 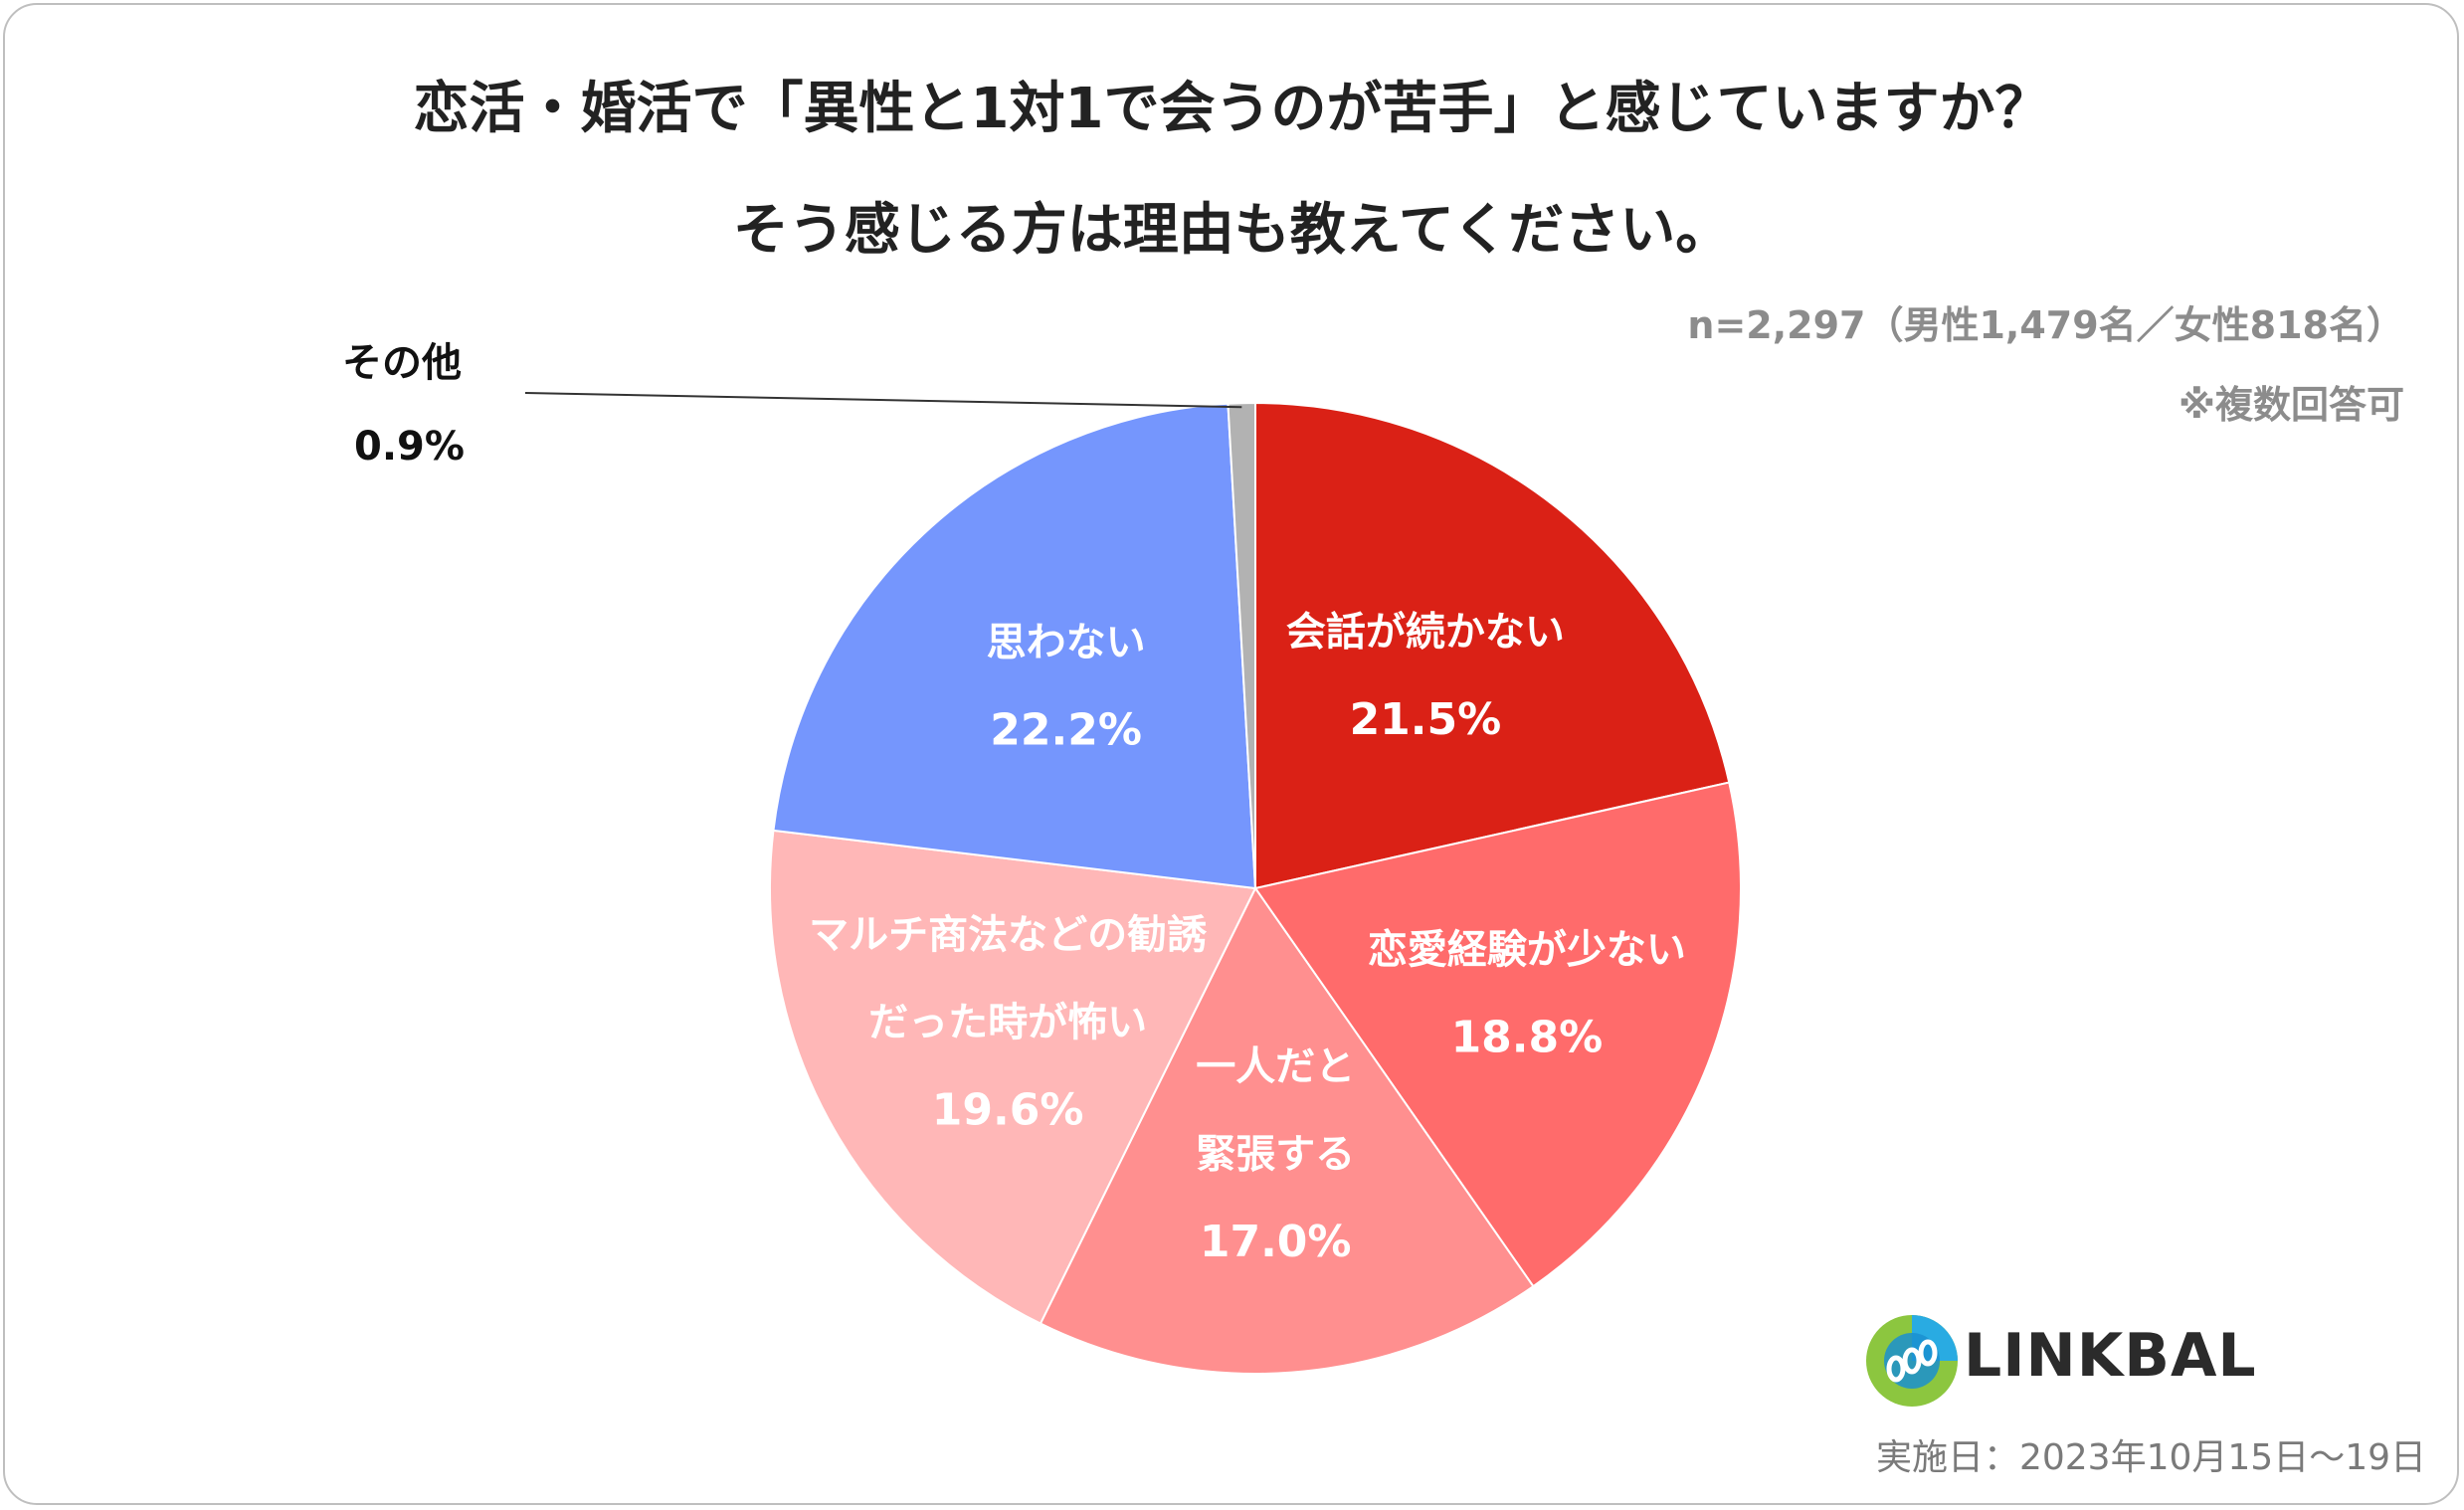 I want to click on slice-label-other-name: その他, so click(x=402, y=363).